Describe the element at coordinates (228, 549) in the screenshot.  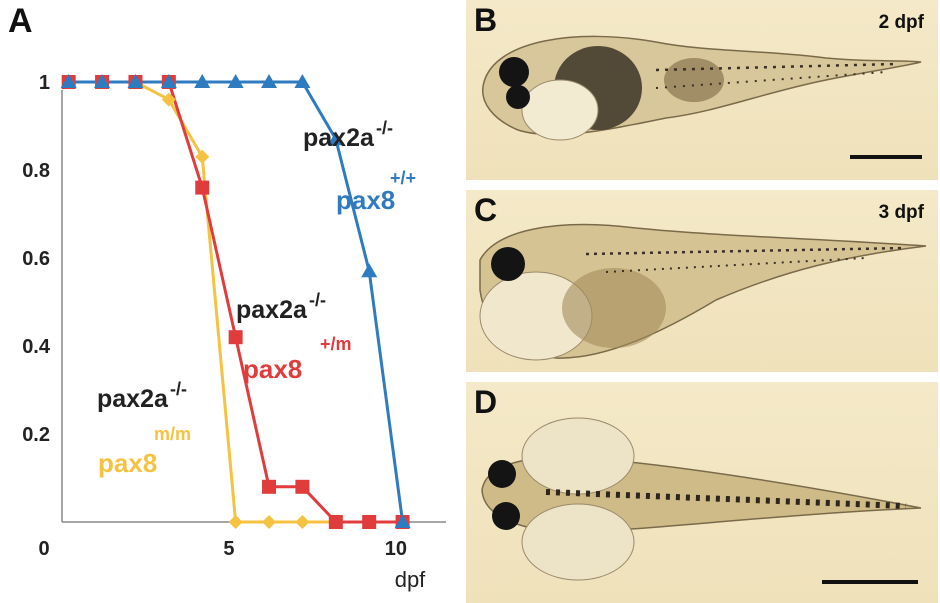
I see `x-tick-label: 5` at that location.